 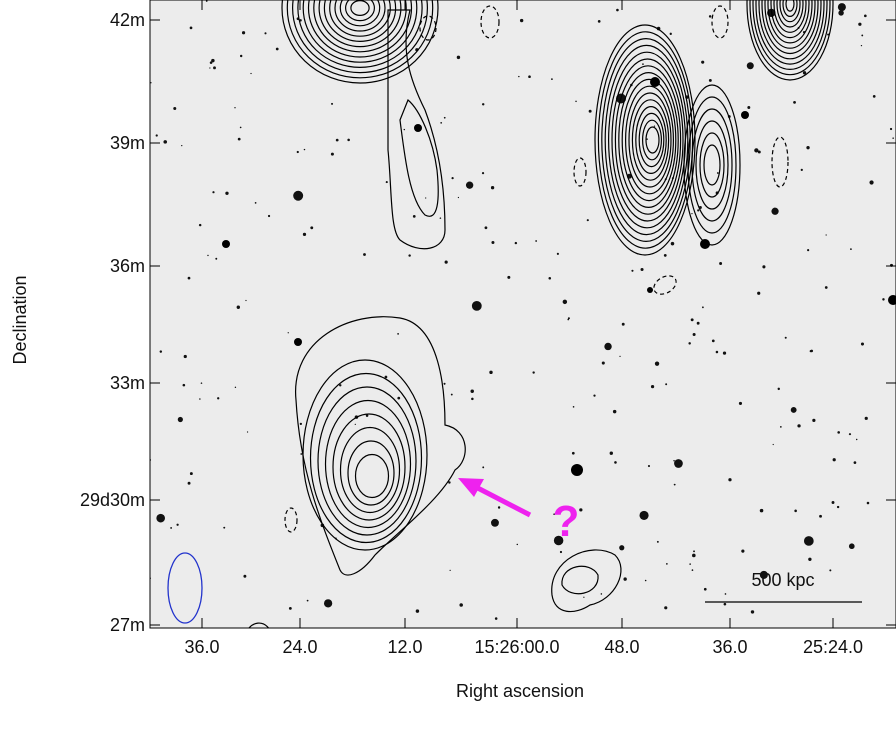 I want to click on x-tick-label: 24.0, so click(x=299, y=647).